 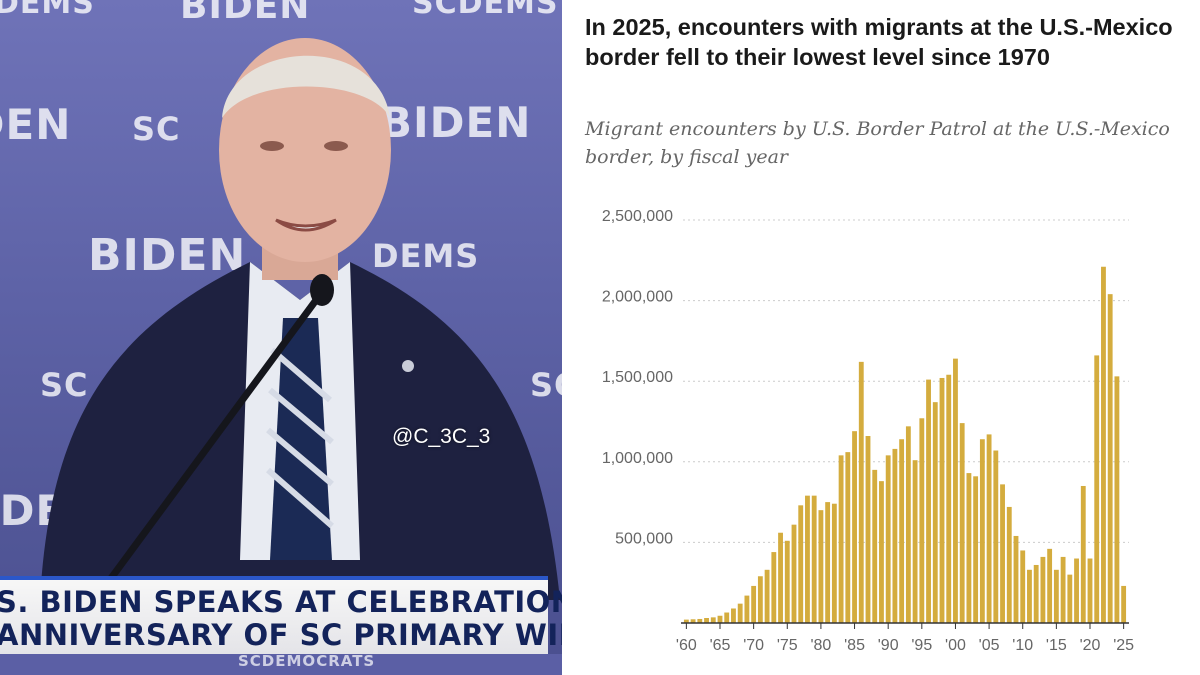 What do you see at coordinates (281, 635) in the screenshot?
I see `chyron-line-2: ANNIVERSARY OF SC PRIMARY WIN` at bounding box center [281, 635].